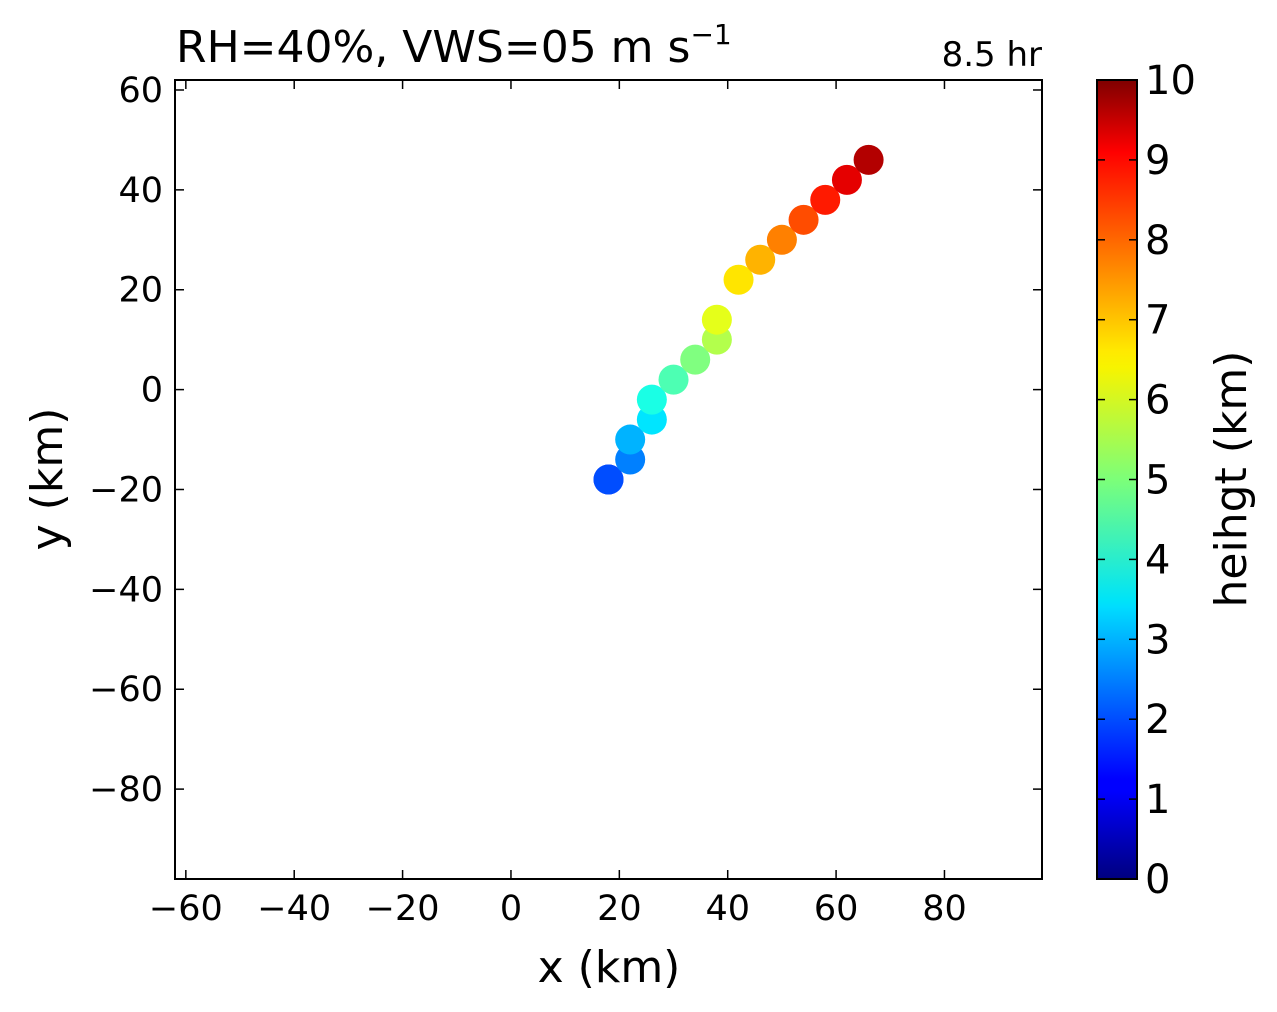  What do you see at coordinates (1157, 401) in the screenshot?
I see `colorbar-tick-label: 6` at bounding box center [1157, 401].